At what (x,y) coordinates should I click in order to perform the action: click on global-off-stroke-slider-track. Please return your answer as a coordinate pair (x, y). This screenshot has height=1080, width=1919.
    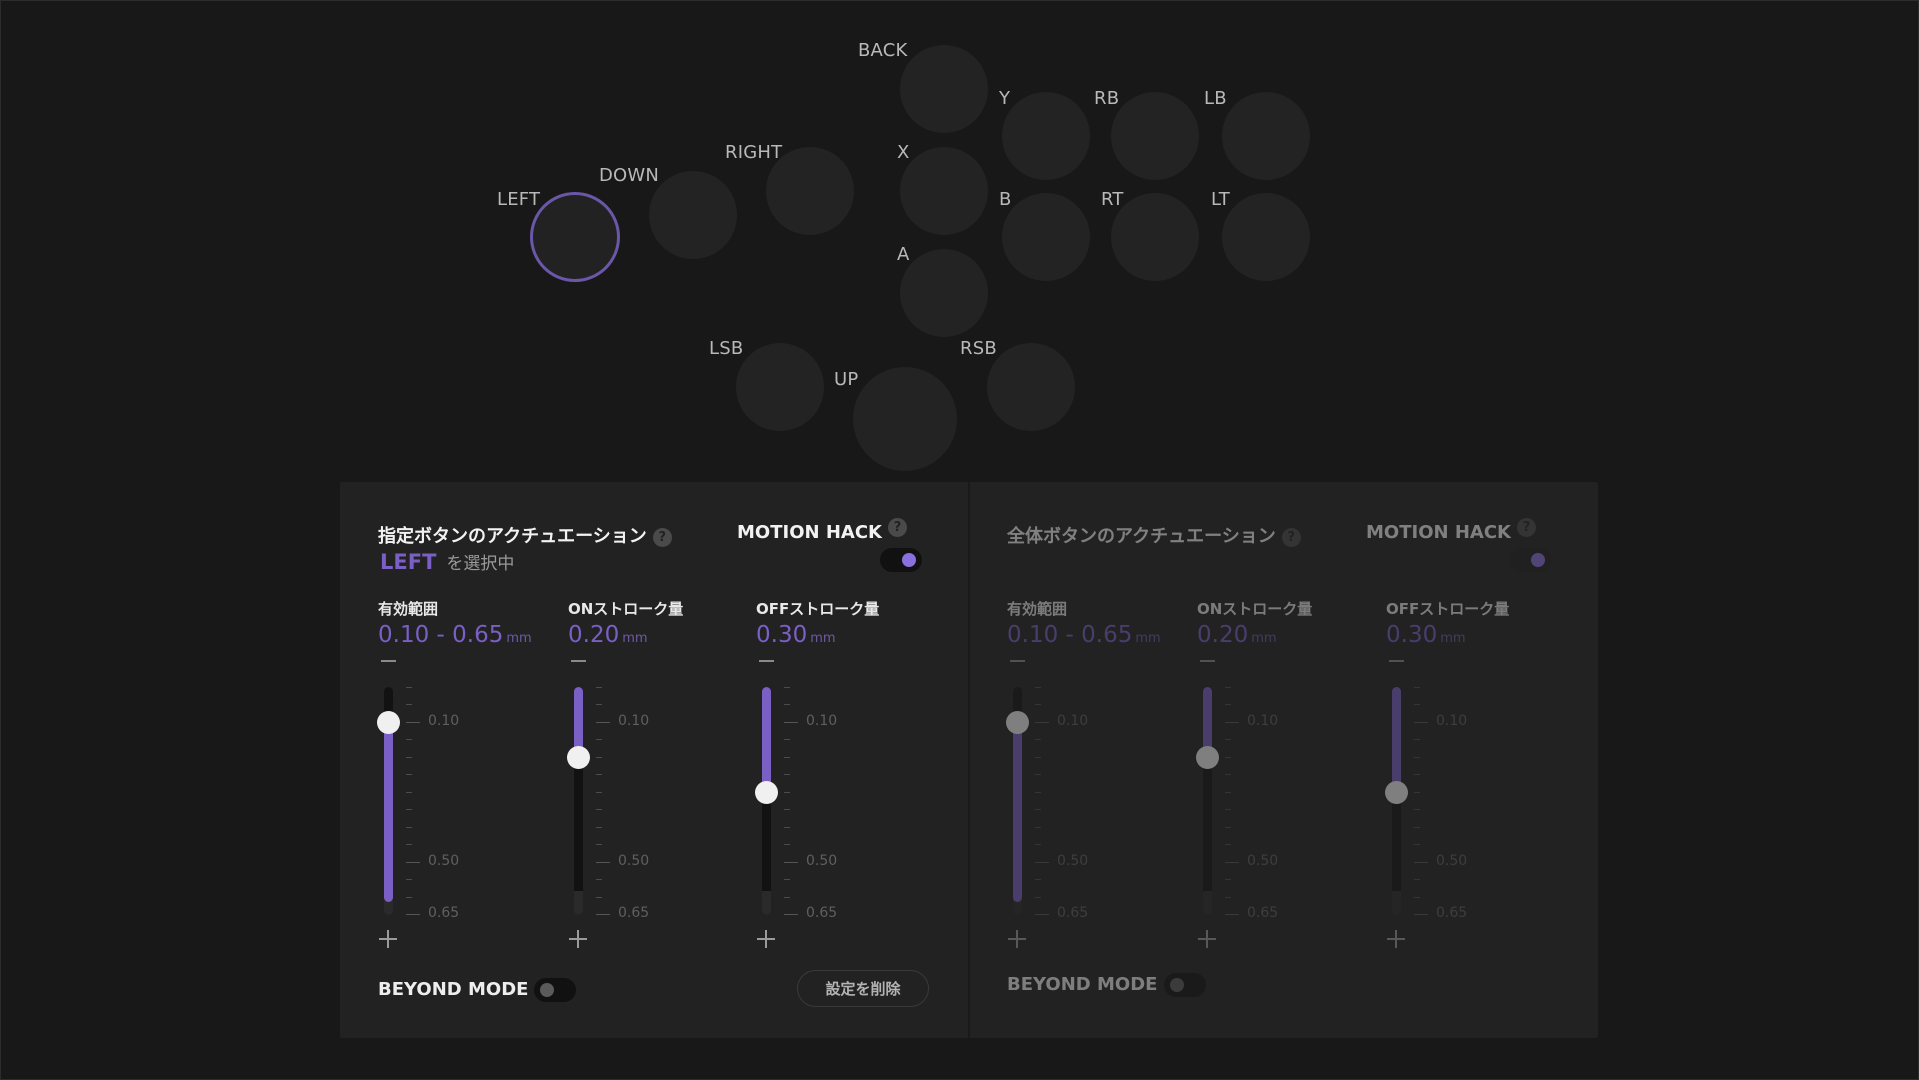
    Looking at the image, I should click on (1396, 801).